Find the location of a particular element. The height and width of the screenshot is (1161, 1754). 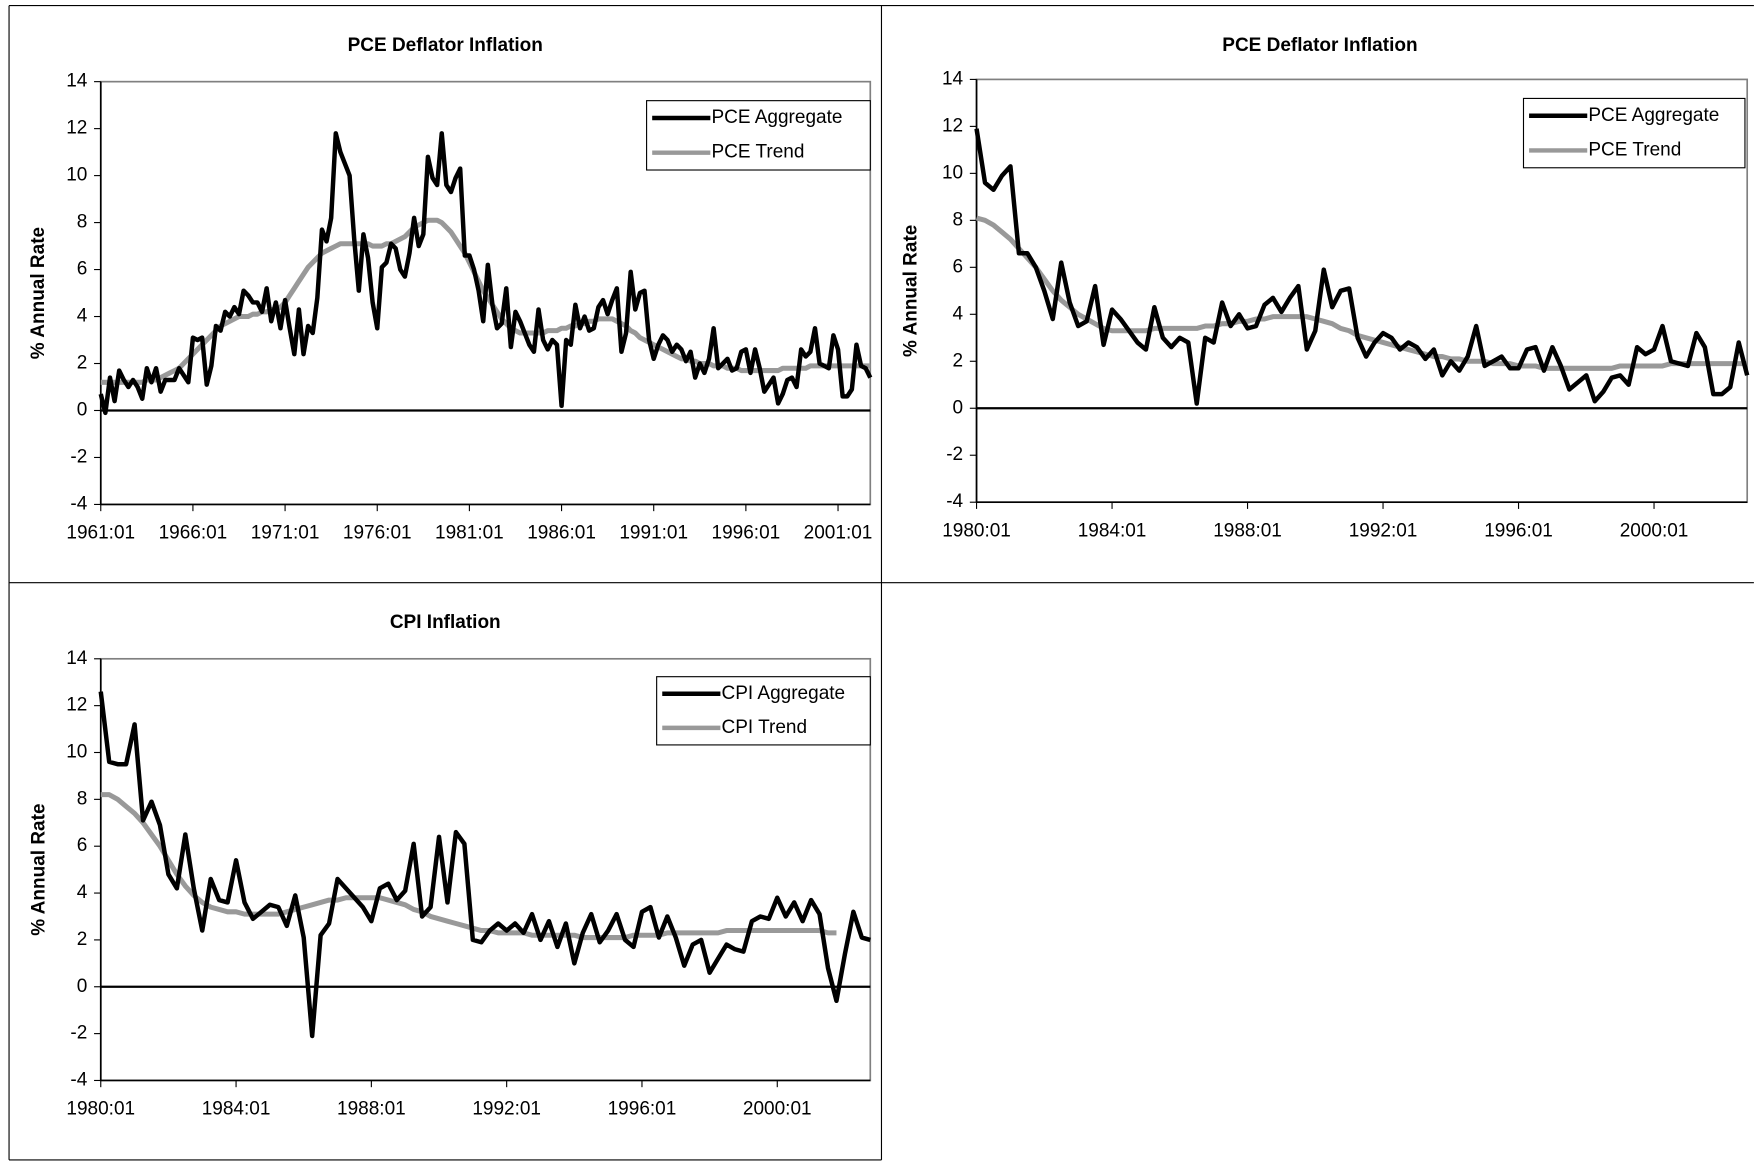

x-tick-label: 1981:01 is located at coordinates (469, 533).